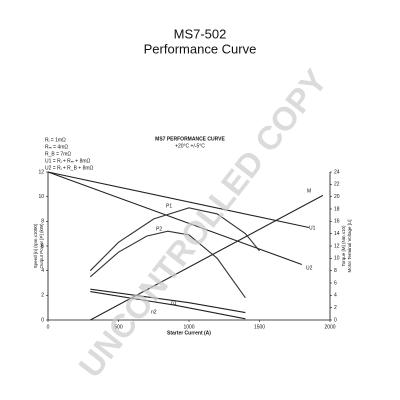  What do you see at coordinates (259, 327) in the screenshot?
I see `x-tick-label: 1500` at bounding box center [259, 327].